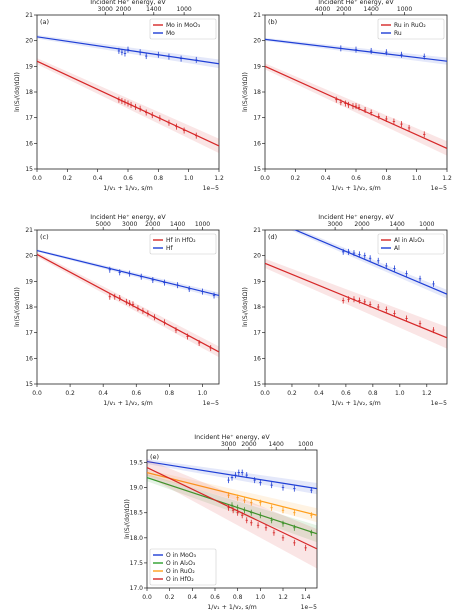 The height and width of the screenshot is (610, 474). I want to click on legend-label: O in HfO₂, so click(180, 579).